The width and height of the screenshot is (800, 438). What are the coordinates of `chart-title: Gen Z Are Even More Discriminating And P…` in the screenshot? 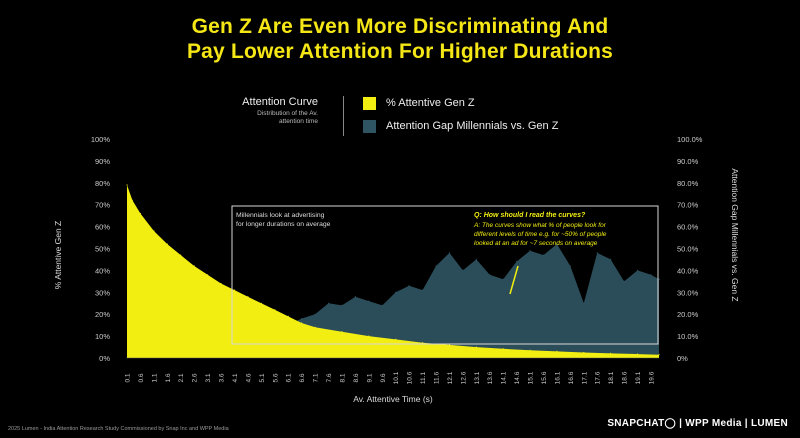 It's located at (400, 39).